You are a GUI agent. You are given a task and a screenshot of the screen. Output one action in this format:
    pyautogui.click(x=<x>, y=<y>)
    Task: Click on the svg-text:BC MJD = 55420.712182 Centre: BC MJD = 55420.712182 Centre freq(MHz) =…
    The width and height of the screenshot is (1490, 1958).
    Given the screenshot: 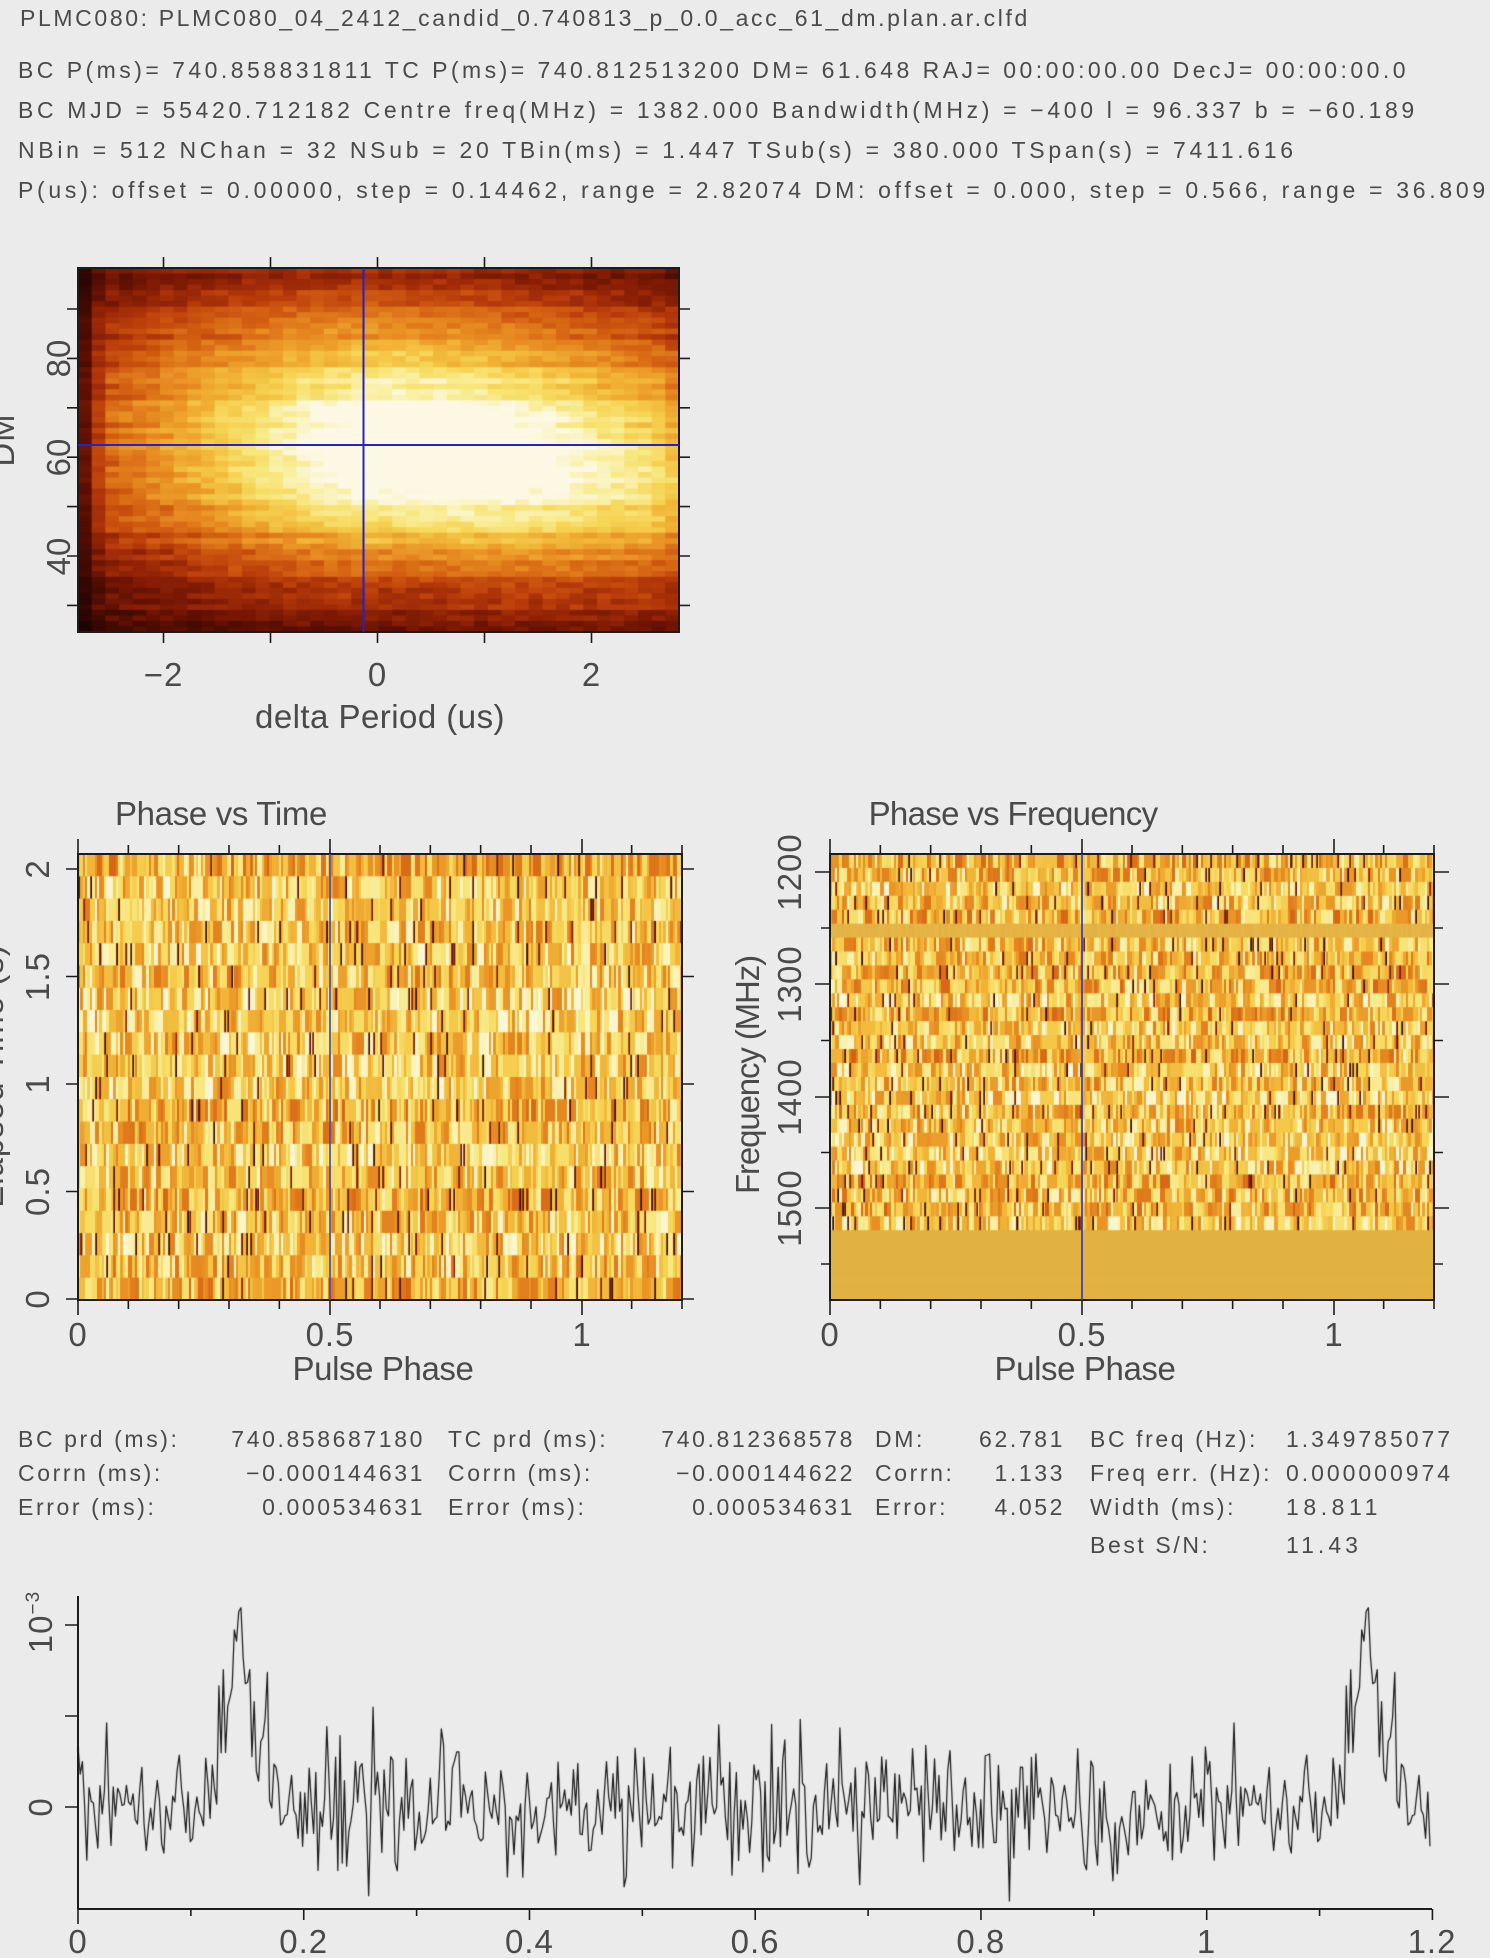 What is the action you would take?
    pyautogui.click(x=718, y=110)
    